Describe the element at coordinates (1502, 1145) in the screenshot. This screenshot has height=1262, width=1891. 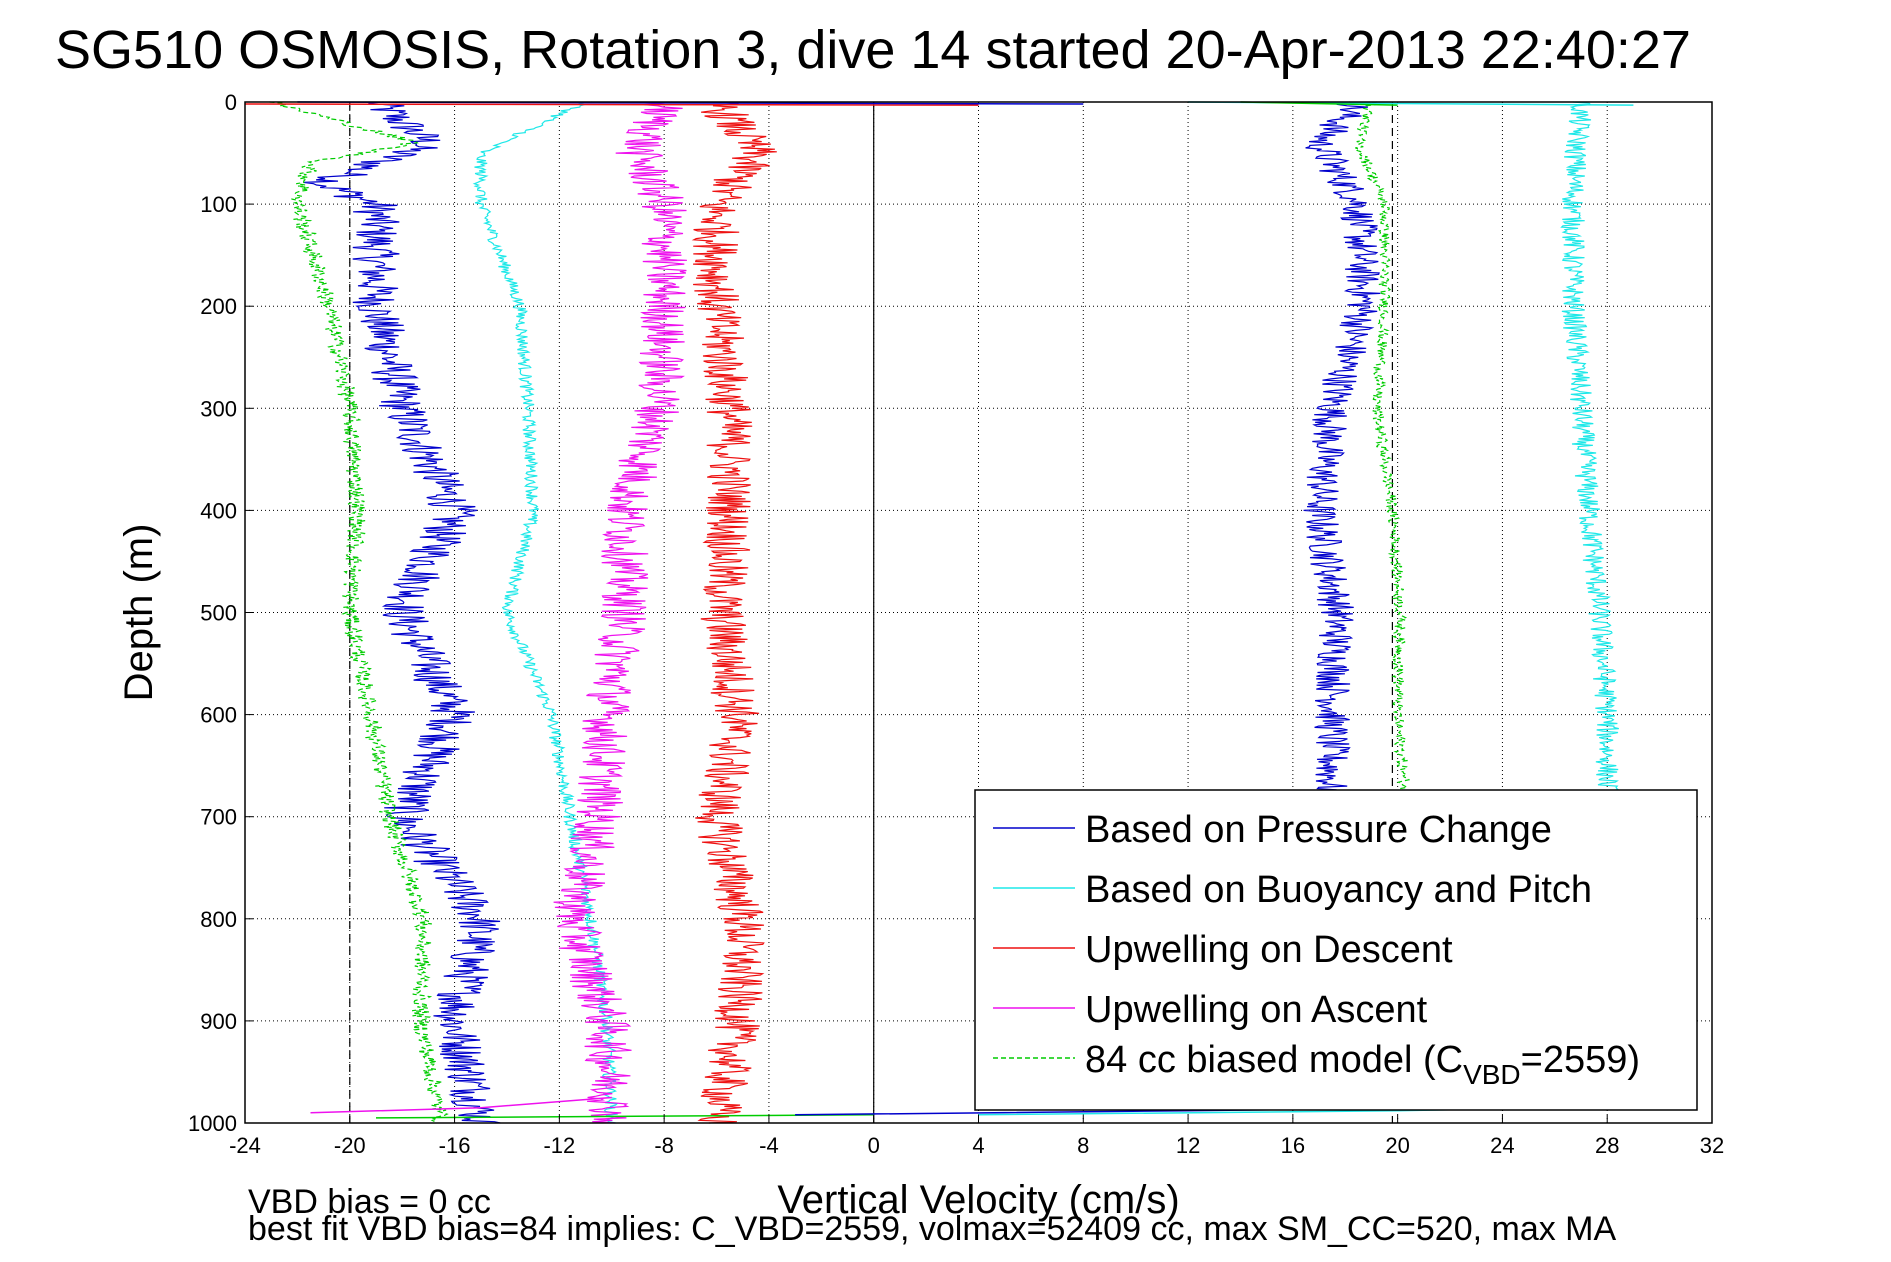
I see `x-tick-label: 24` at that location.